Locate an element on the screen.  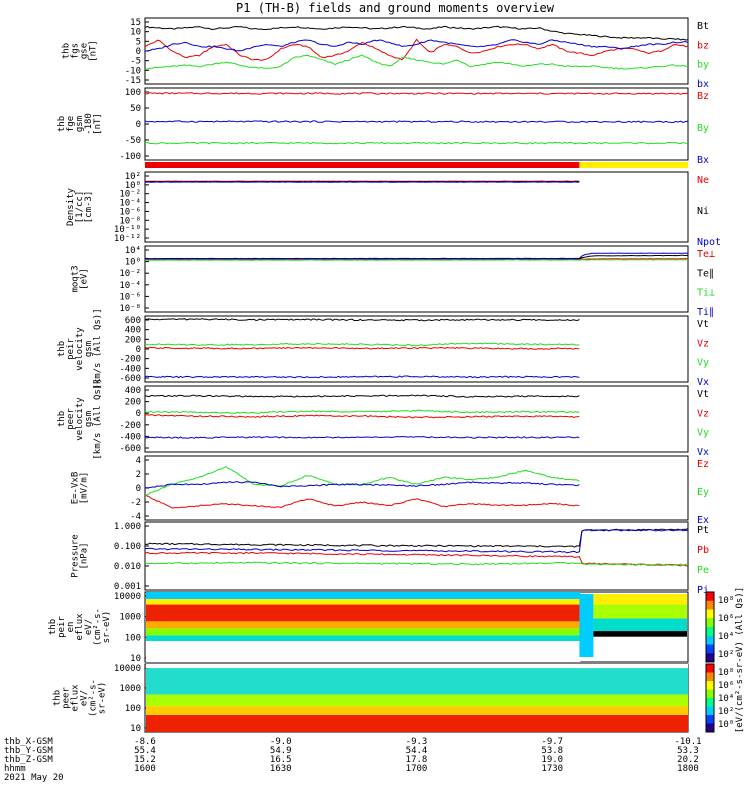
y-tick-label: -5 is located at coordinates (135, 62).